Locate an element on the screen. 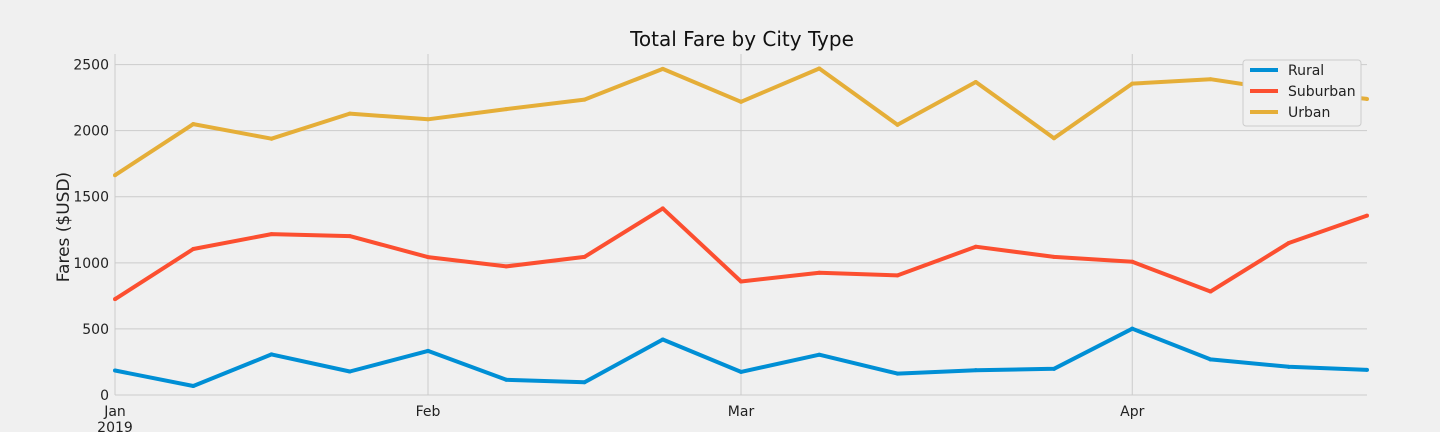 This screenshot has width=1440, height=432. x-tick-label: Mar is located at coordinates (741, 412).